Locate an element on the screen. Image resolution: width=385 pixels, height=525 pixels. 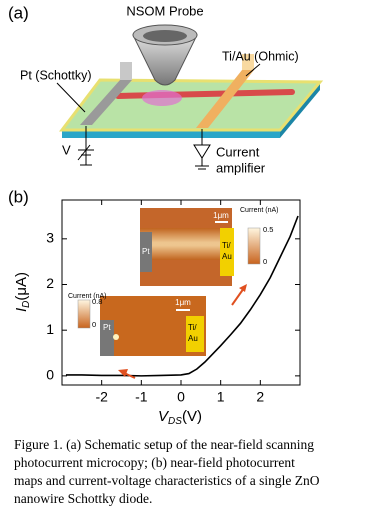
y-tick-label: 3 is located at coordinates (50, 238).